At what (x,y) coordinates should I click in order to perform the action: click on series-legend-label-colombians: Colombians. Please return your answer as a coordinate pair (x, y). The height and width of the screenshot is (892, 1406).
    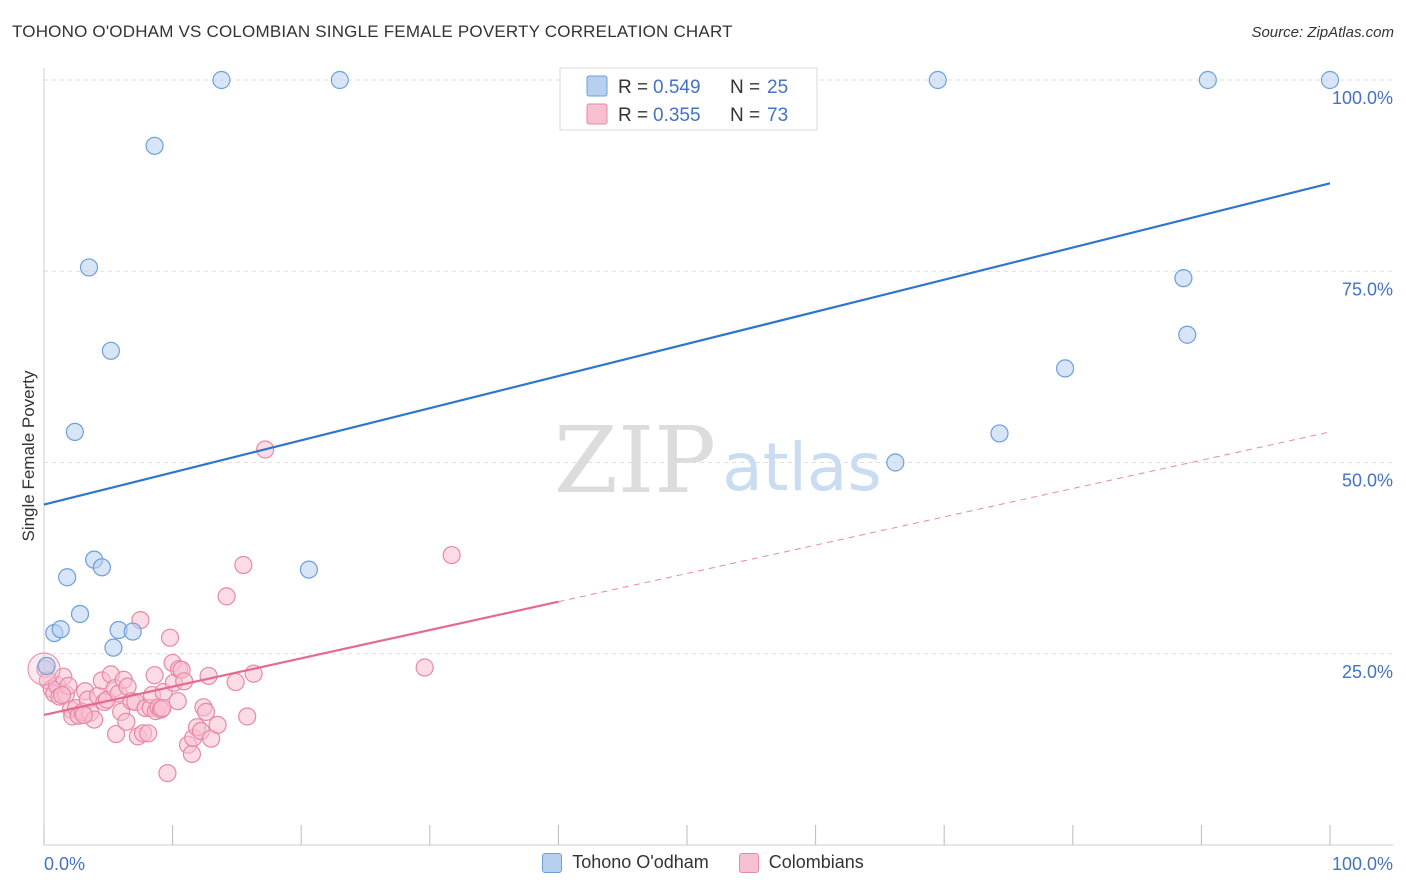
    Looking at the image, I should click on (816, 862).